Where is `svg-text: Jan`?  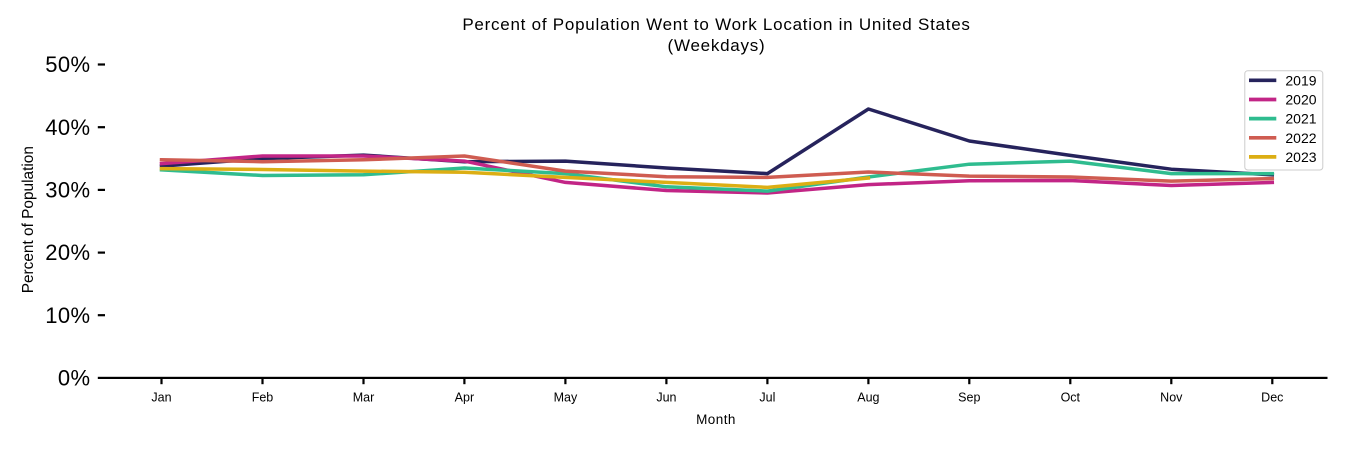 svg-text: Jan is located at coordinates (161, 398).